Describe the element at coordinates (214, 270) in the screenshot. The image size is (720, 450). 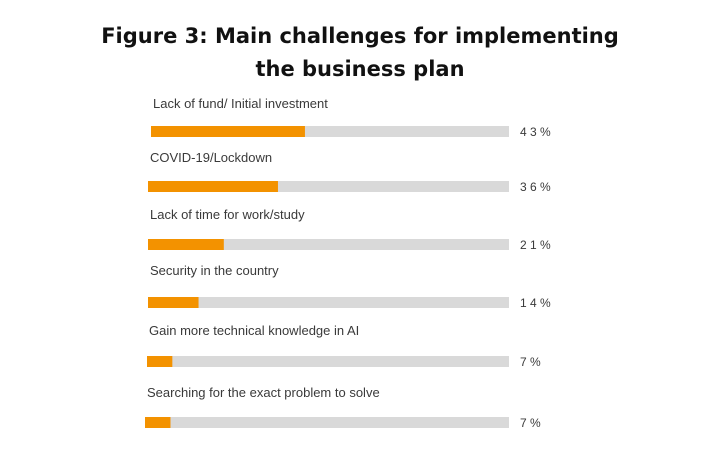
I see `category-label: Security in the country` at that location.